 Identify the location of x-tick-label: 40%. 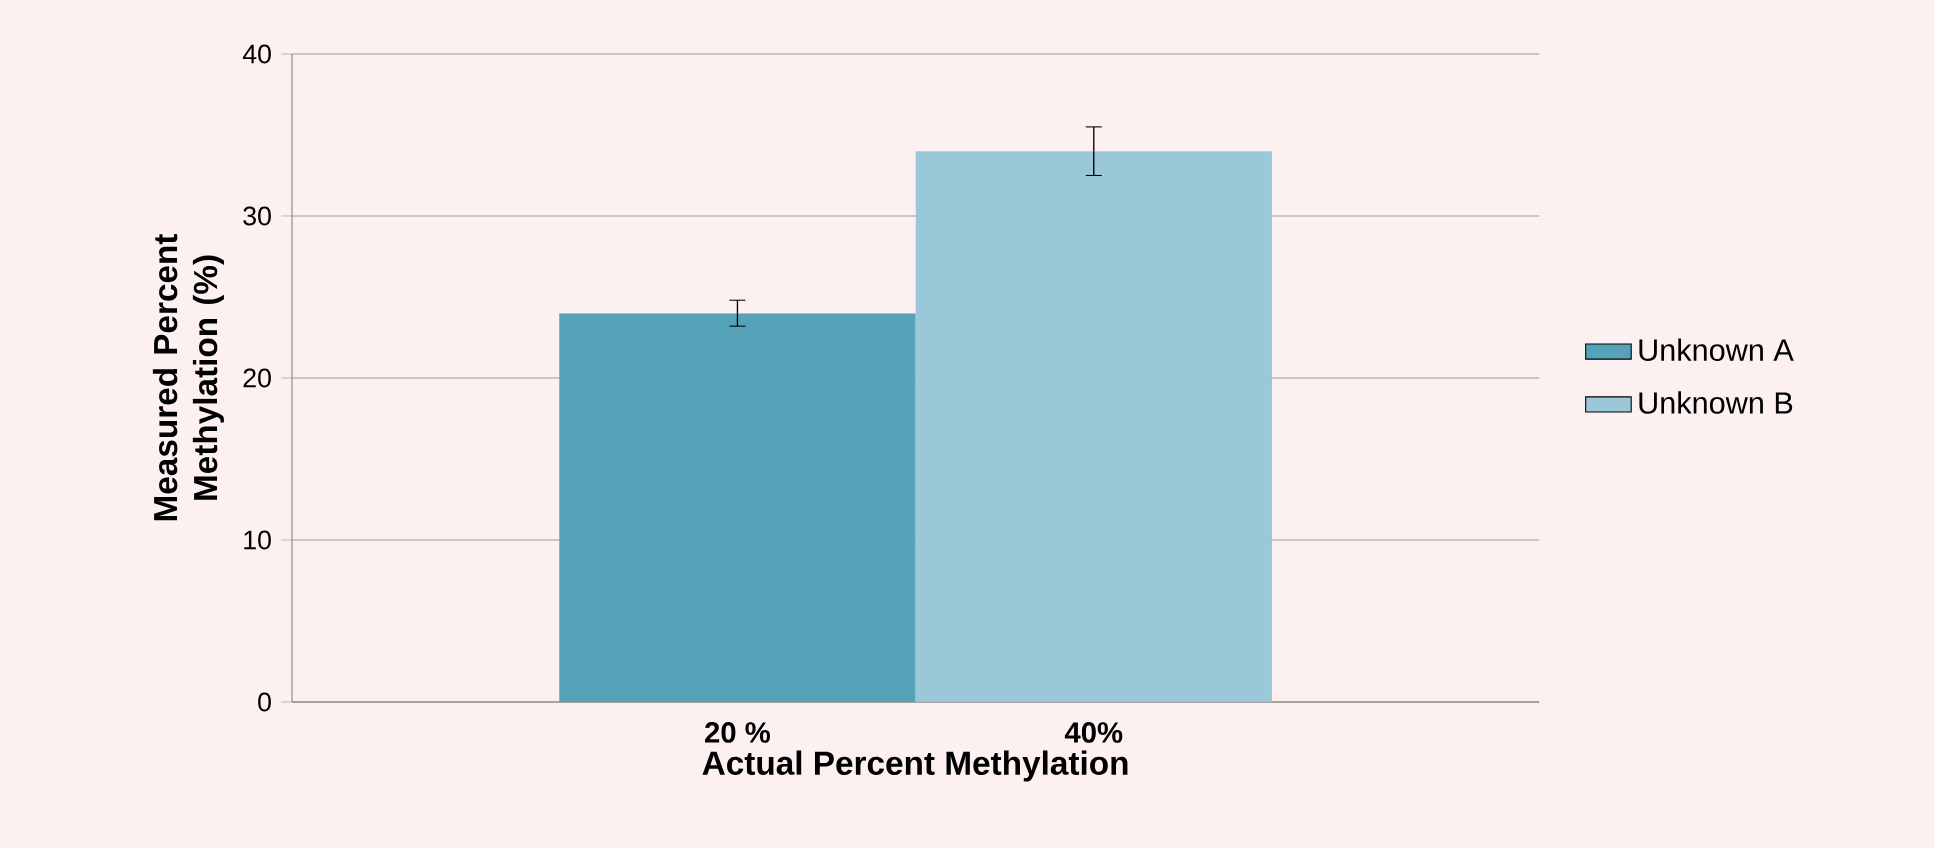
(1093, 732).